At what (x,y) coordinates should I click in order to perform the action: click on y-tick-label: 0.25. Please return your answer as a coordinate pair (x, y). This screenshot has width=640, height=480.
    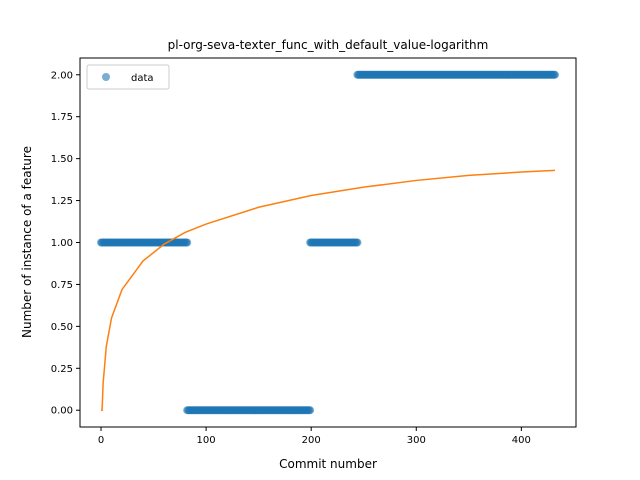
    Looking at the image, I should click on (62, 369).